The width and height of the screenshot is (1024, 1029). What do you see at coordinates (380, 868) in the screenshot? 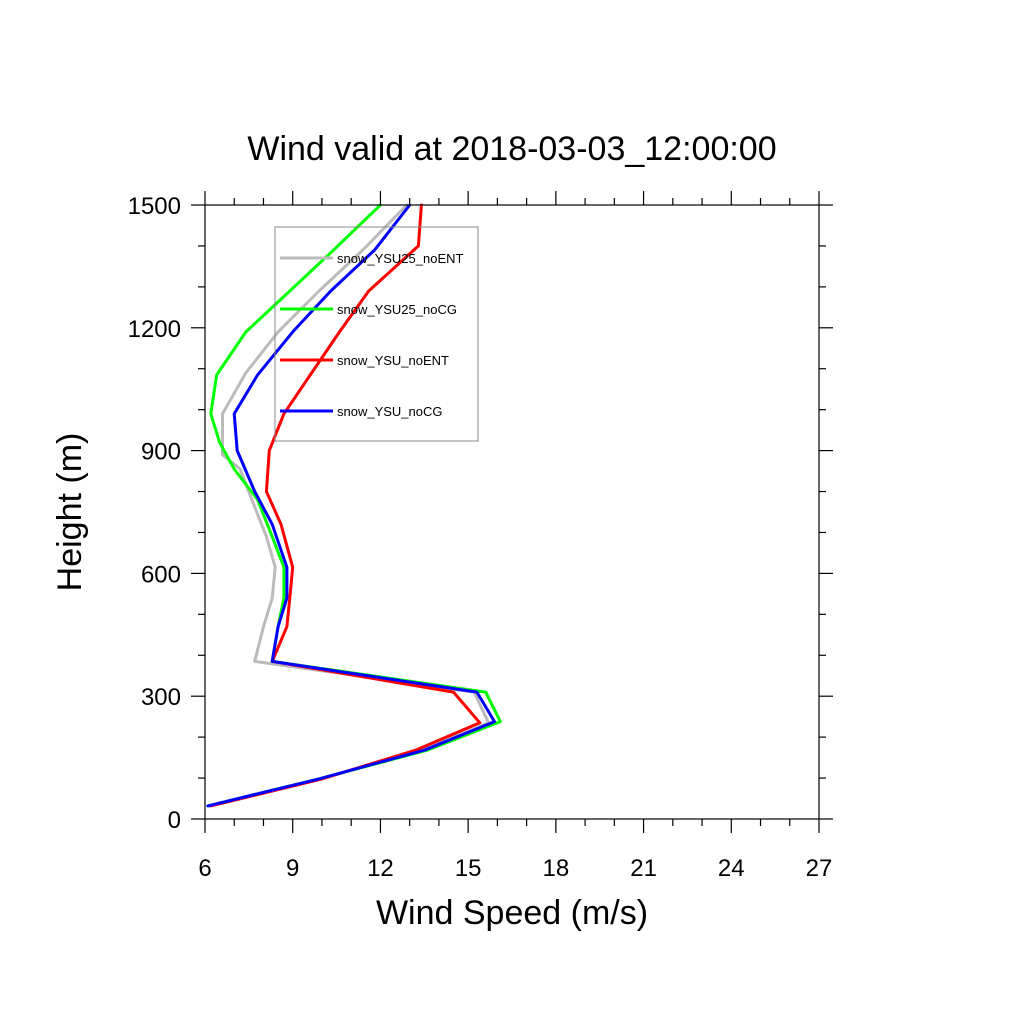
I see `x-tick-label: 12` at bounding box center [380, 868].